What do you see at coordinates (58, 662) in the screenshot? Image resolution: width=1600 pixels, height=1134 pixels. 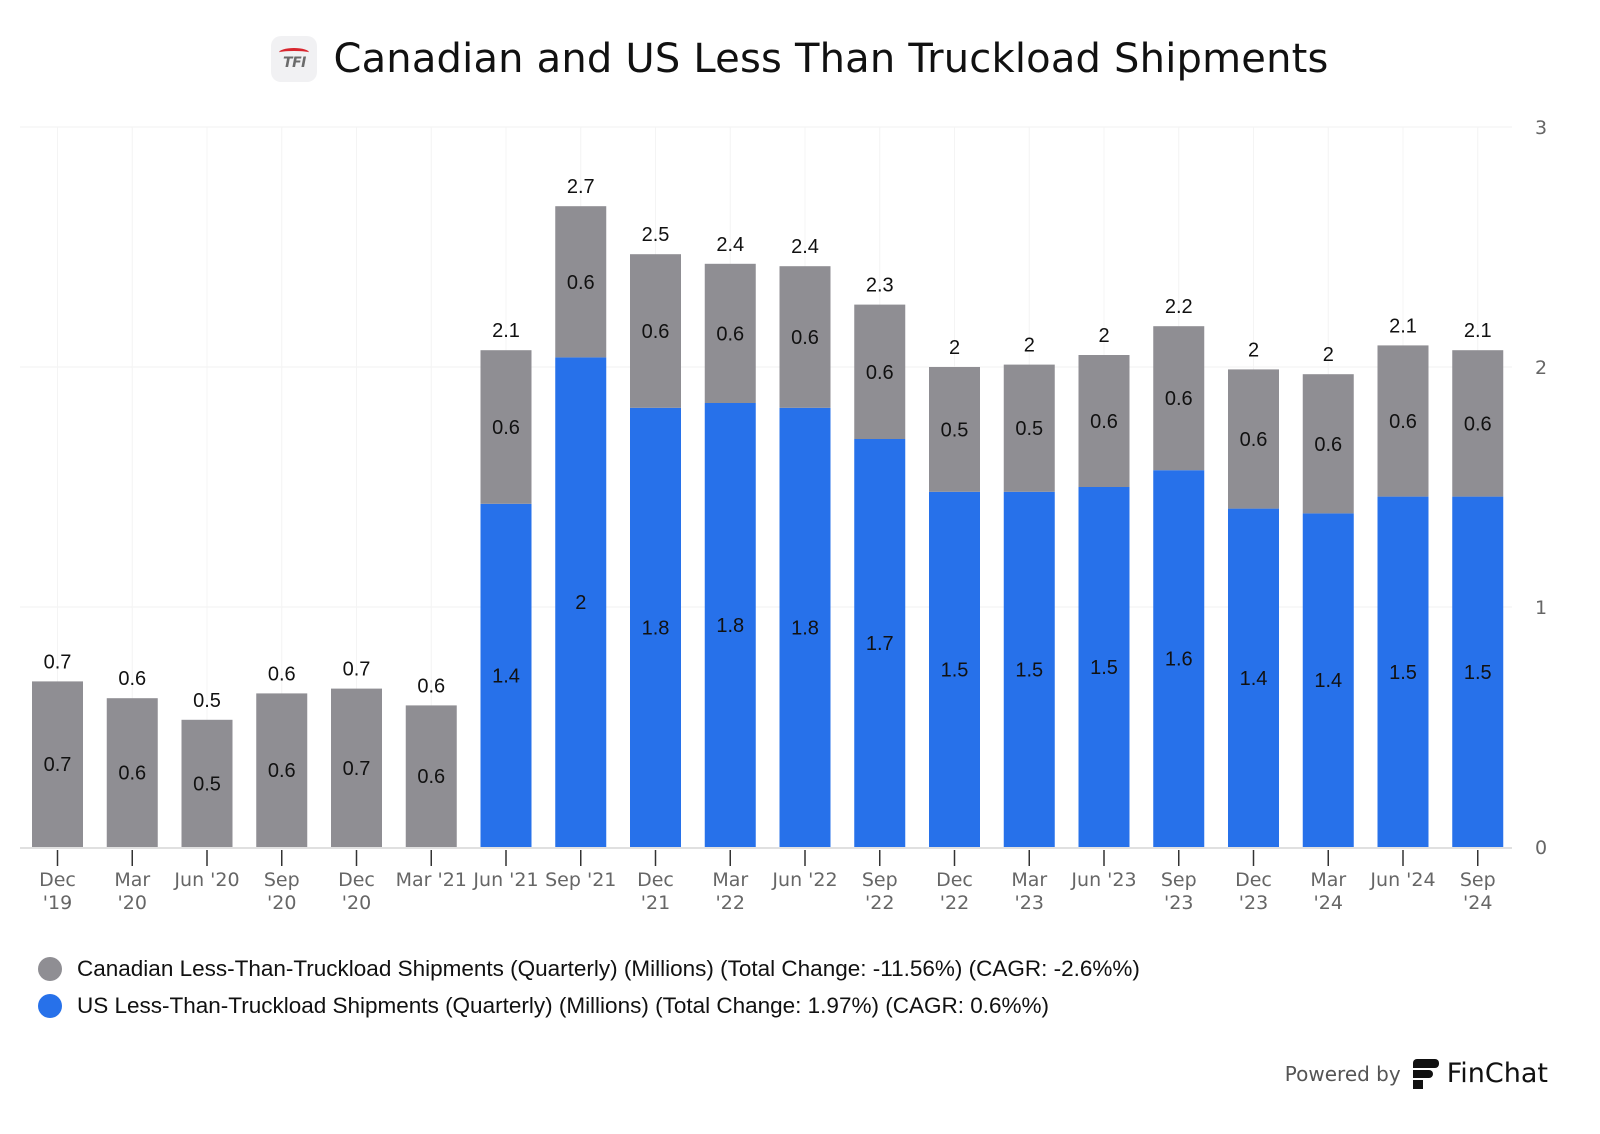 I see `total-label: 0.7` at bounding box center [58, 662].